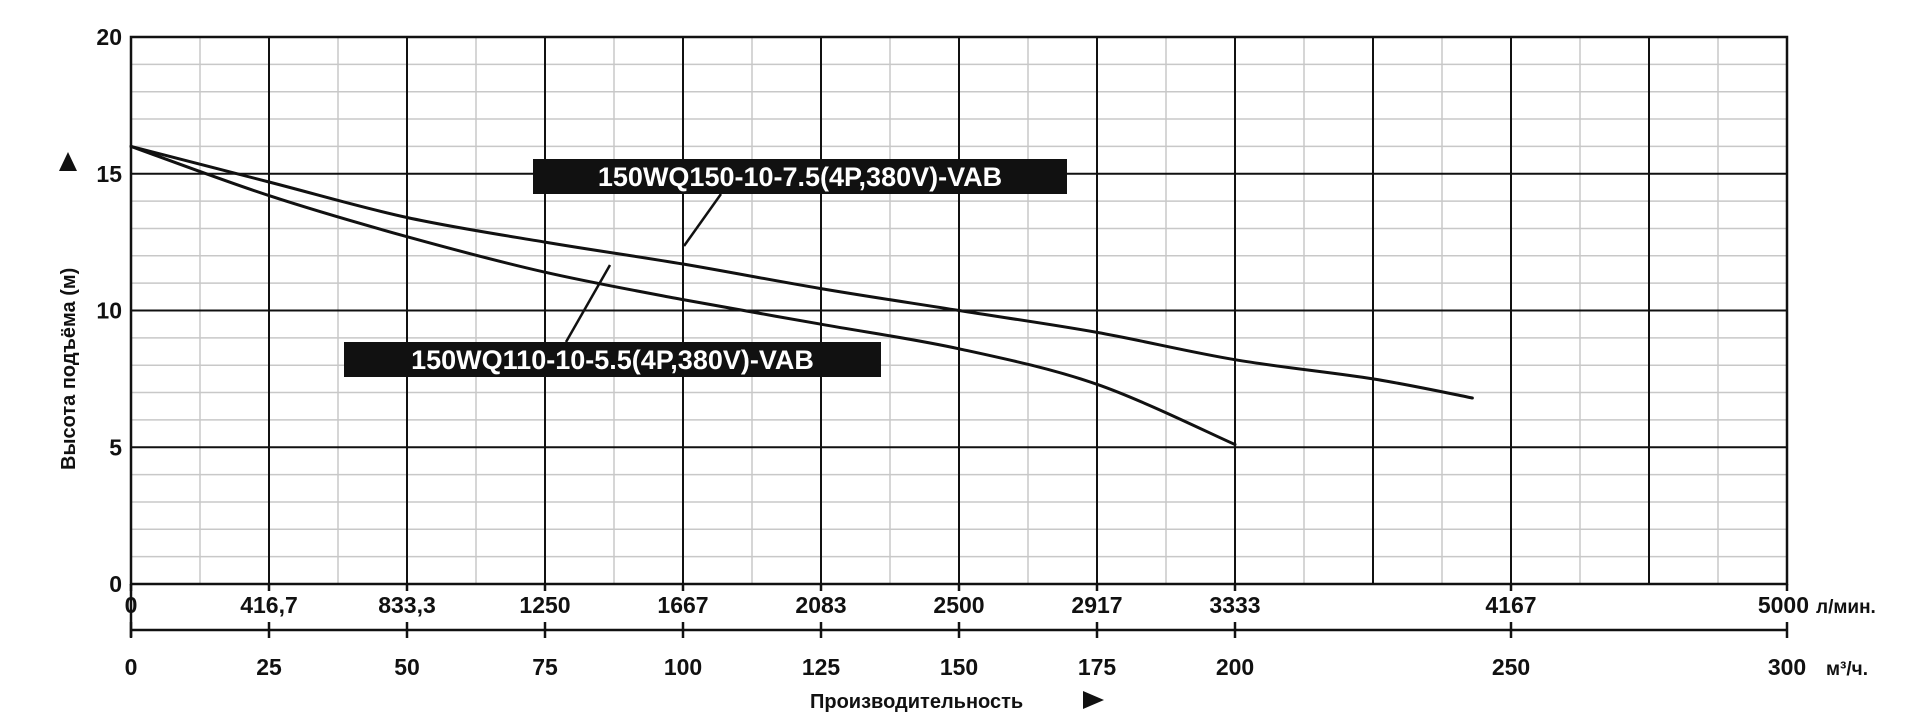  Describe the element at coordinates (115, 584) in the screenshot. I see `y-tick-label: 0` at that location.